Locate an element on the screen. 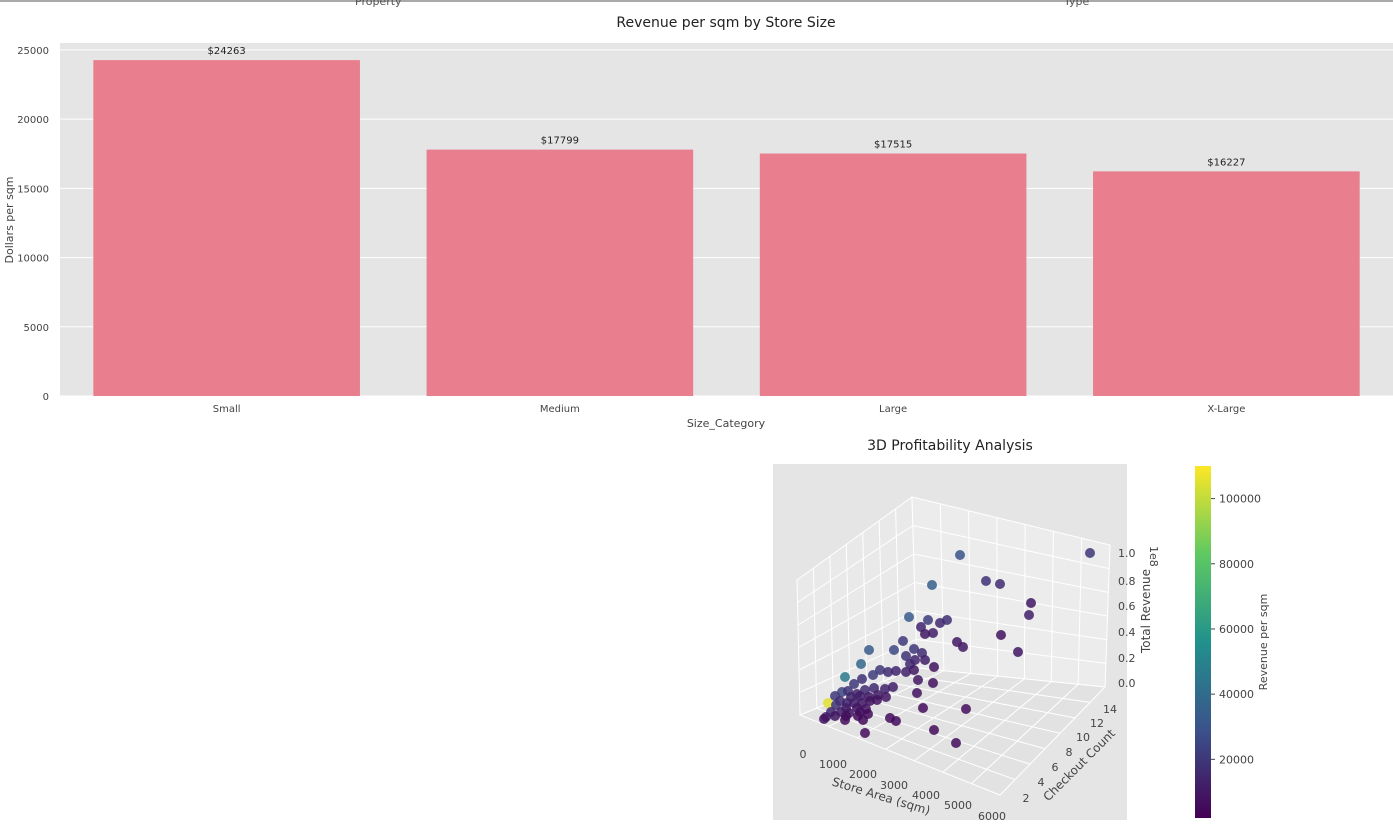 This screenshot has width=1393, height=838. z-tick: 0.2 is located at coordinates (1127, 658).